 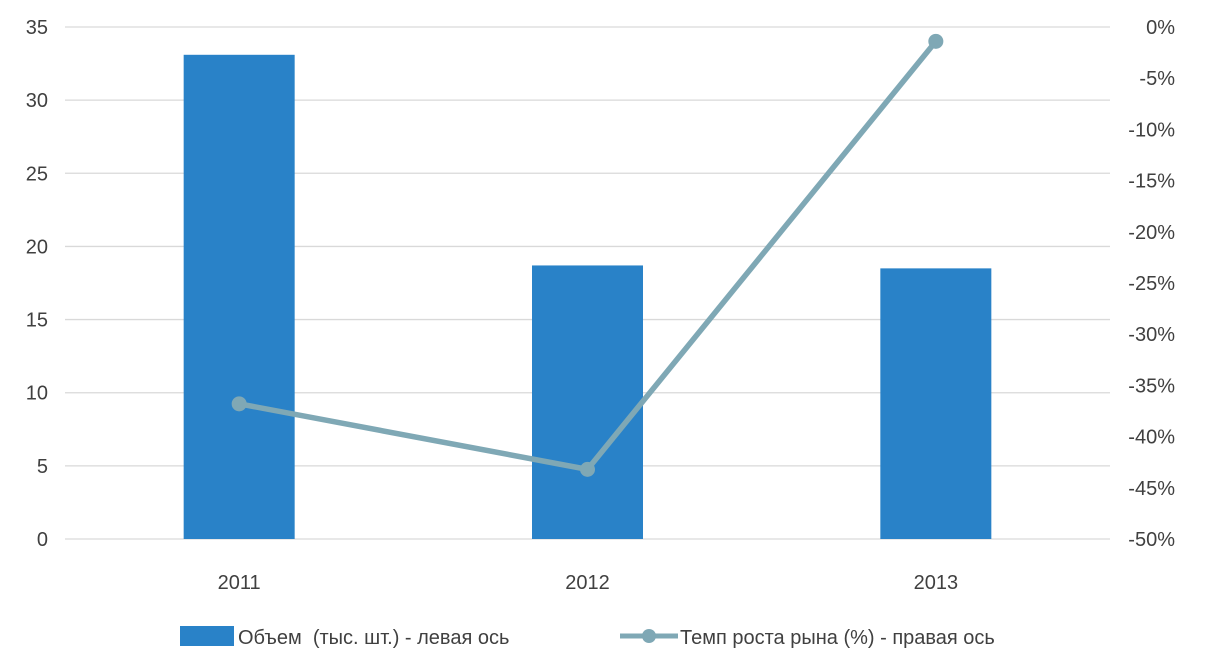 I want to click on legend-line-marker, so click(x=649, y=636).